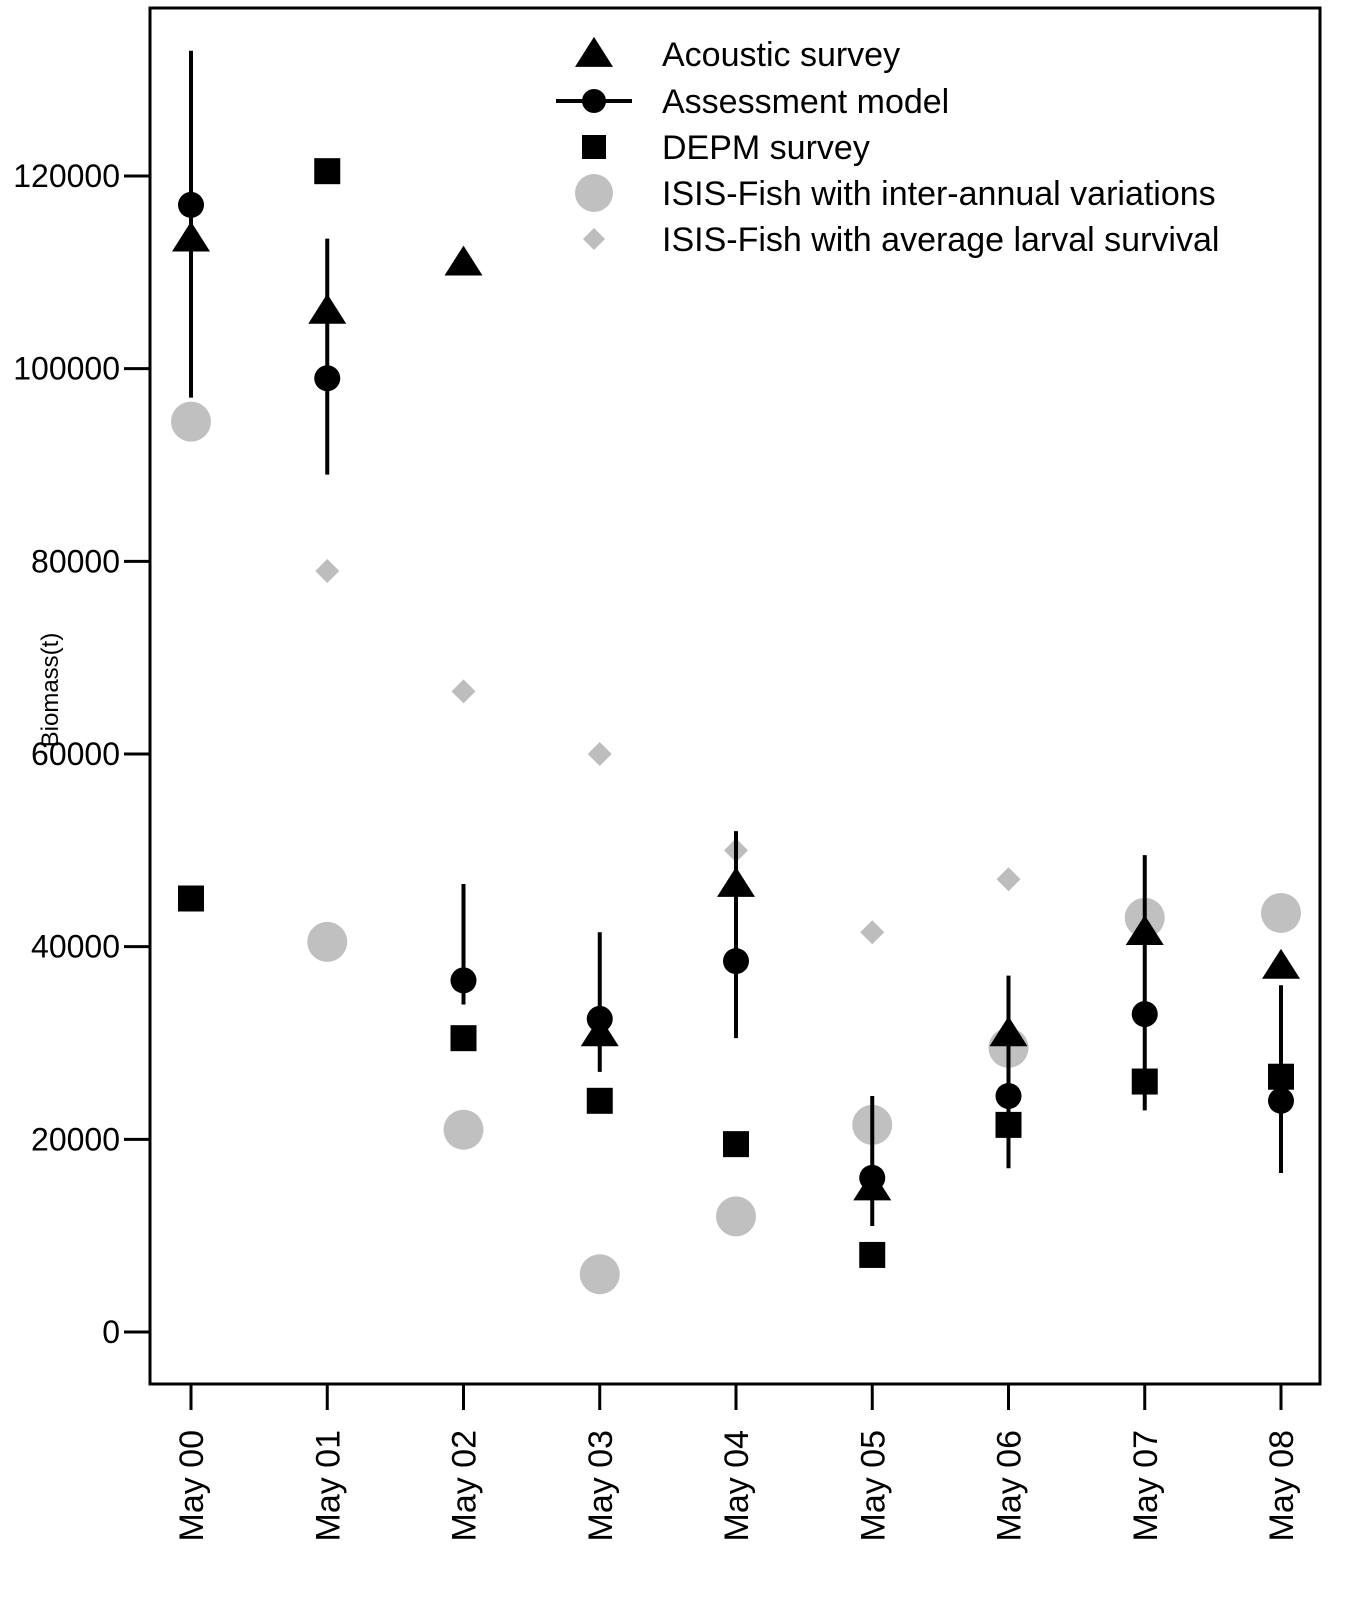 This screenshot has width=1356, height=1601. I want to click on x-tick-label: May 07, so click(1146, 1486).